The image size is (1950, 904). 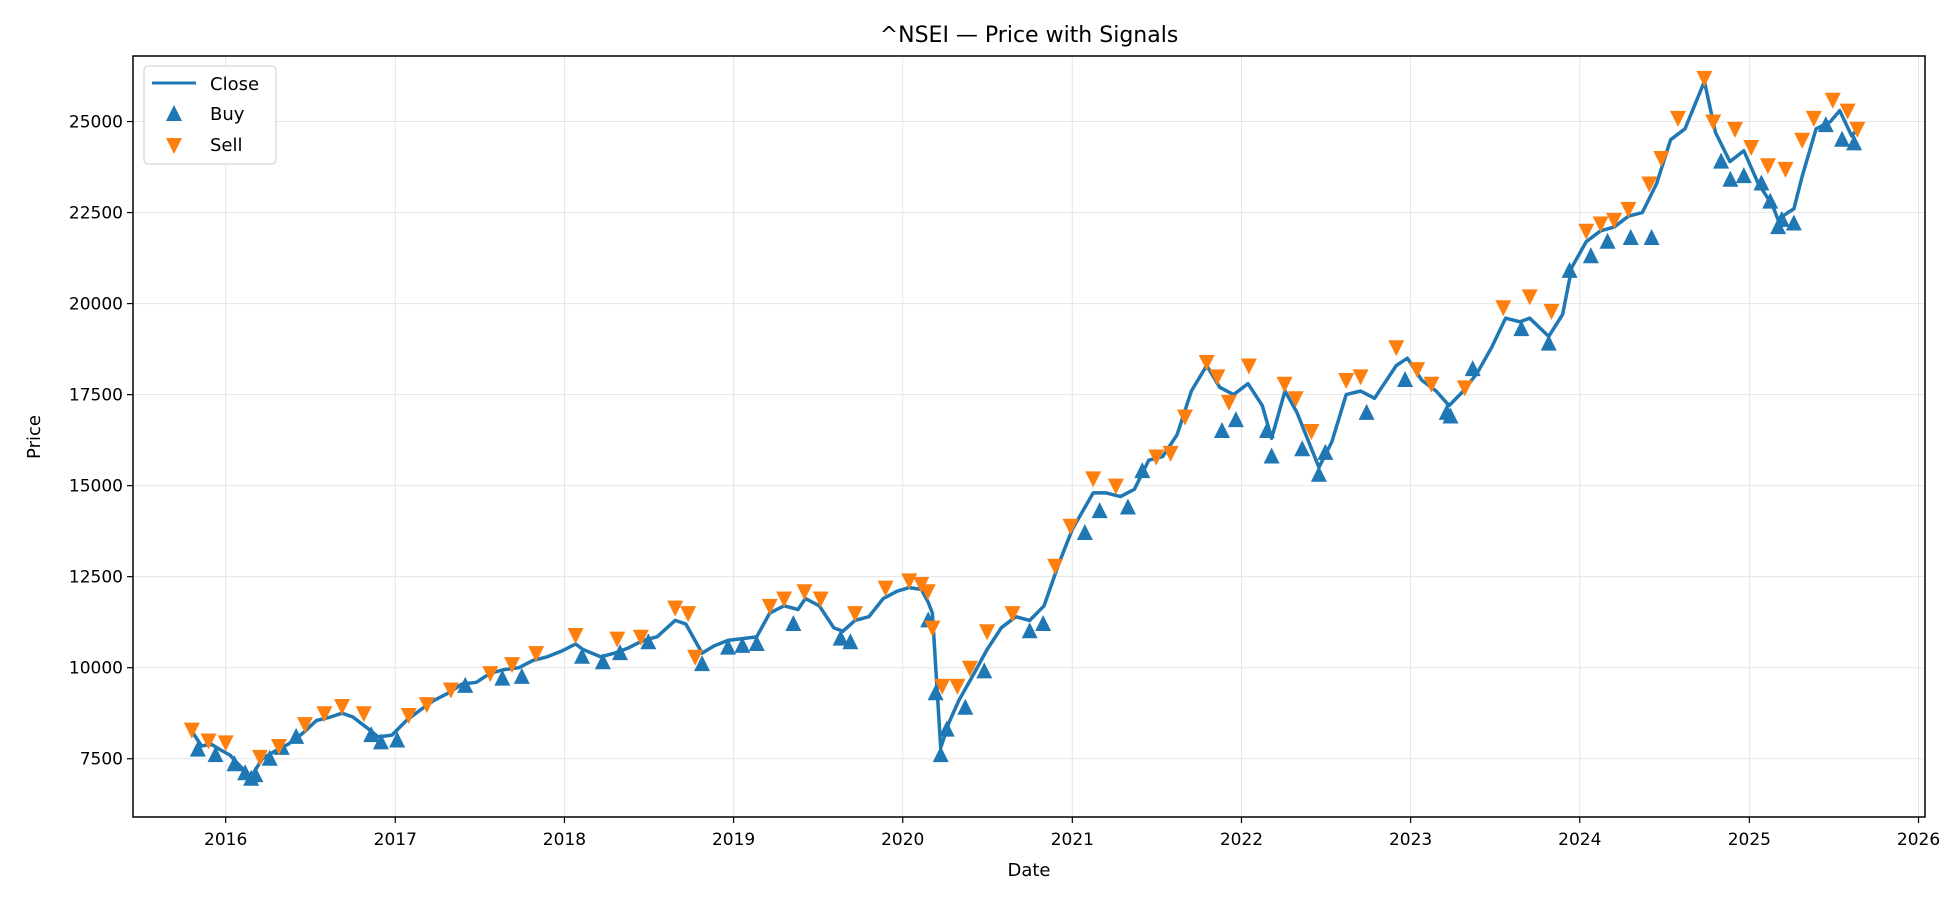 What do you see at coordinates (395, 840) in the screenshot?
I see `x-tick-label: 2017` at bounding box center [395, 840].